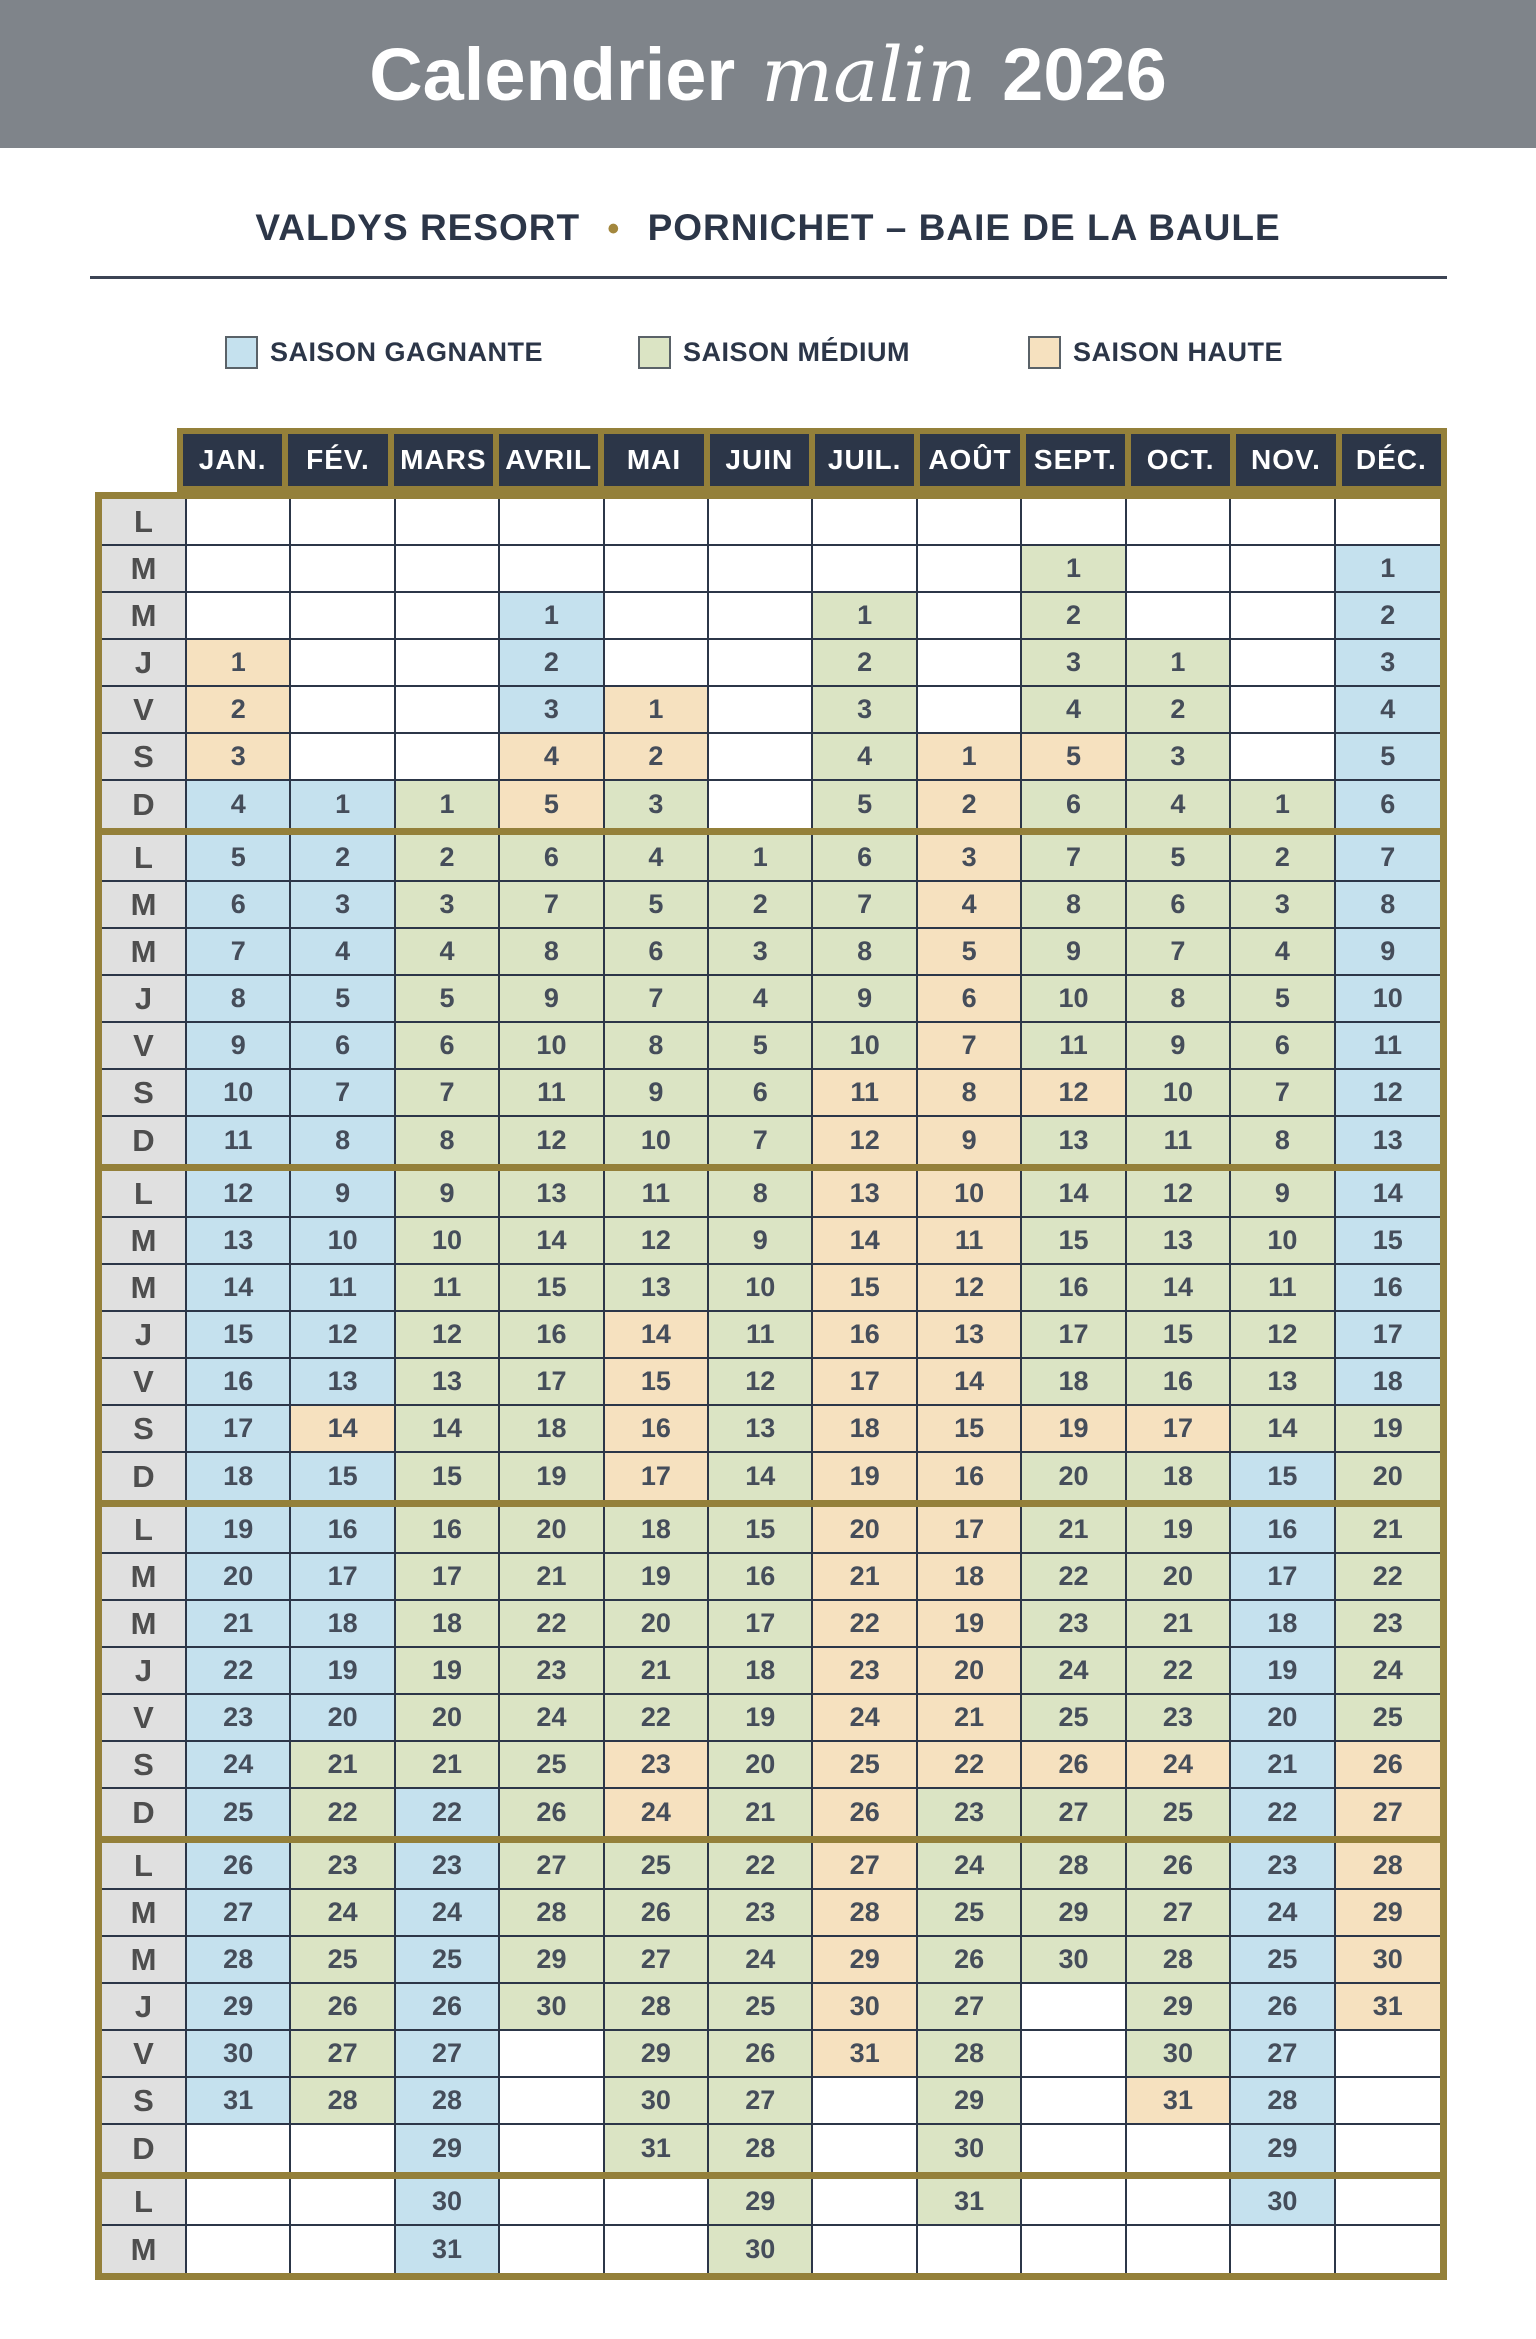  Describe the element at coordinates (1387, 1624) in the screenshot. I see `day-cell: 23` at that location.